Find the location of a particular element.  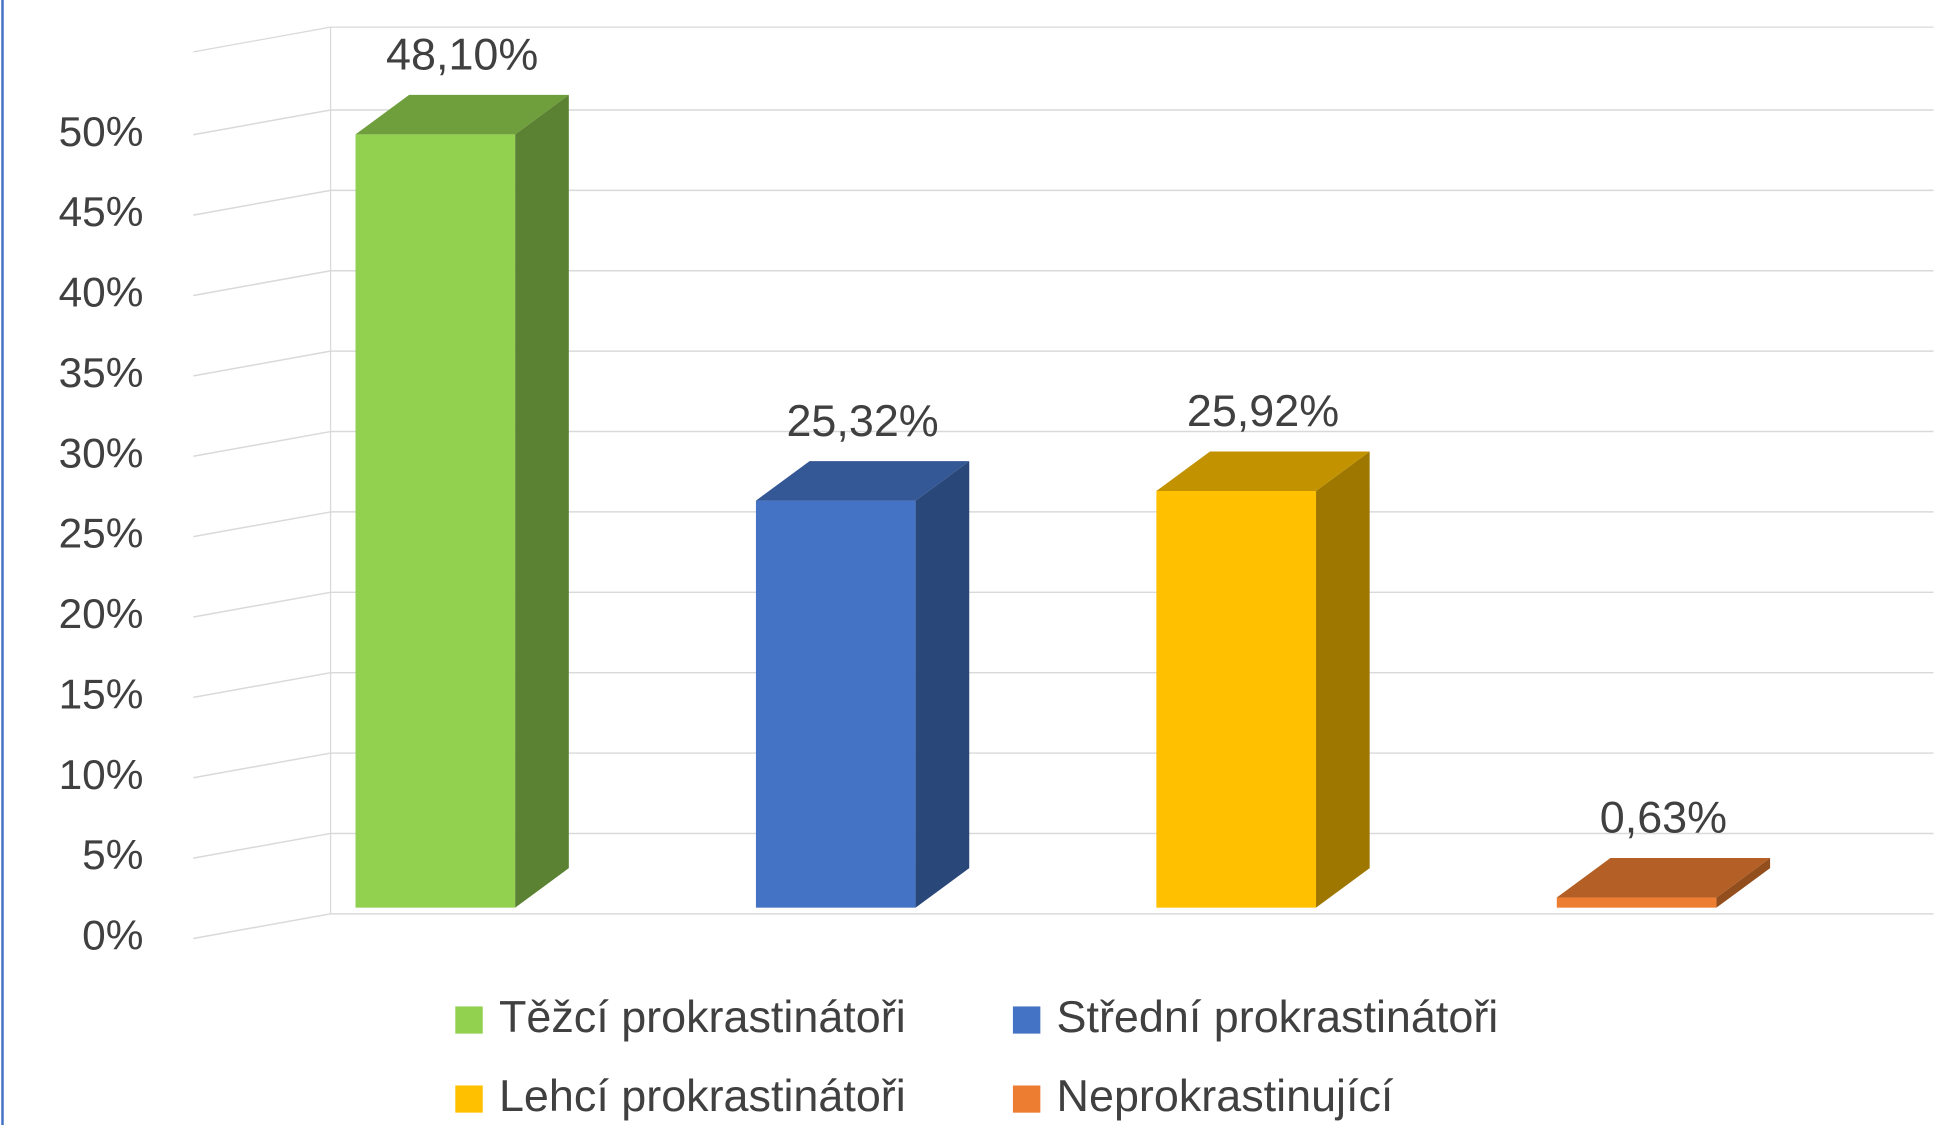

data-label: 0,63% is located at coordinates (1663, 818).